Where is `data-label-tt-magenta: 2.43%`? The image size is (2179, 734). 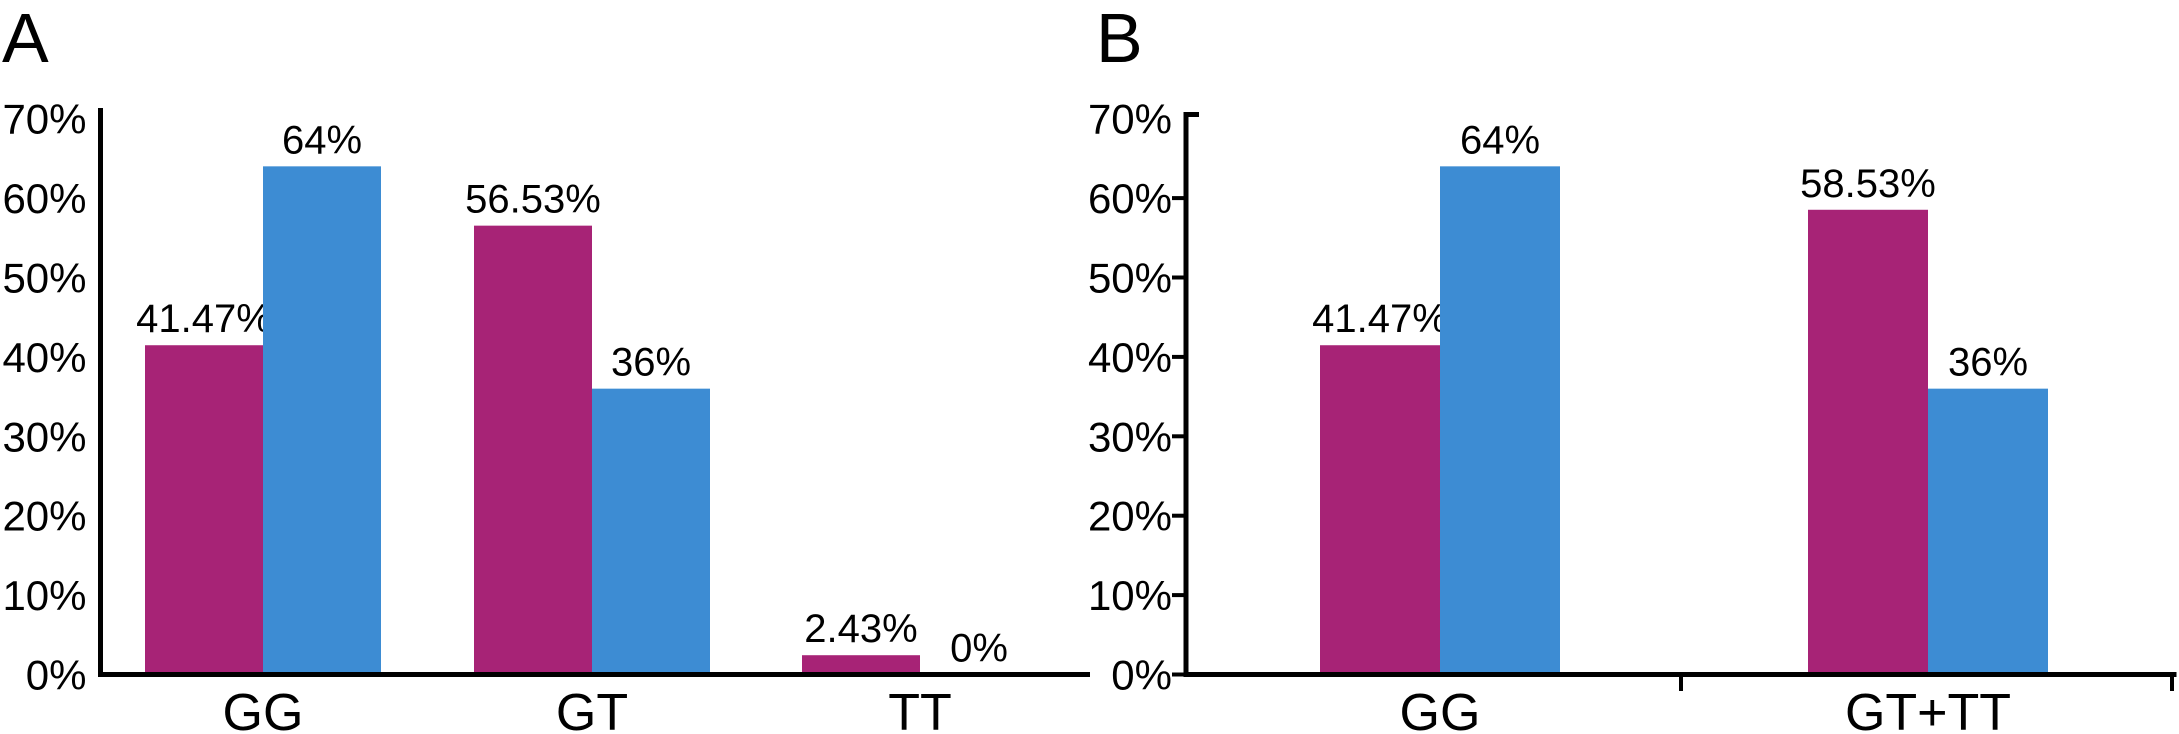
data-label-tt-magenta: 2.43% is located at coordinates (860, 629).